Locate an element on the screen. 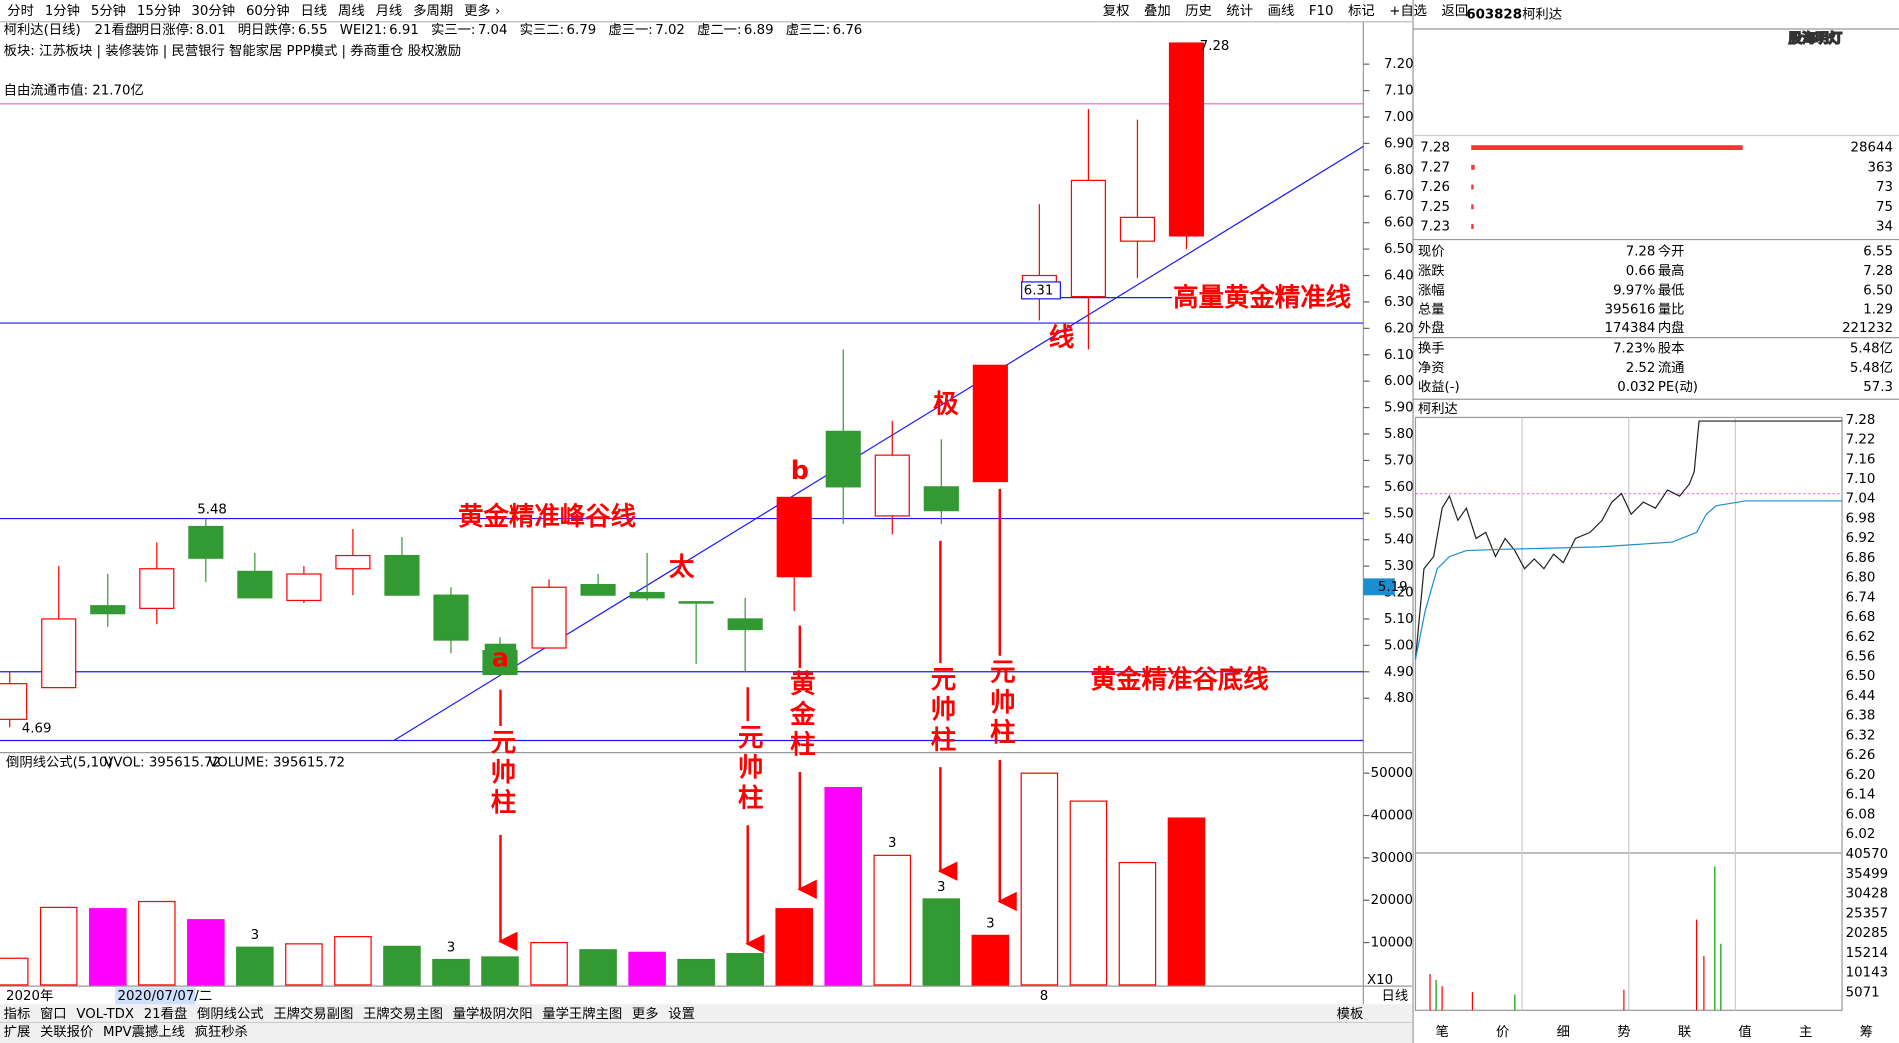 The height and width of the screenshot is (1043, 1899). pillar-label: 元帅柱 is located at coordinates (750, 769).